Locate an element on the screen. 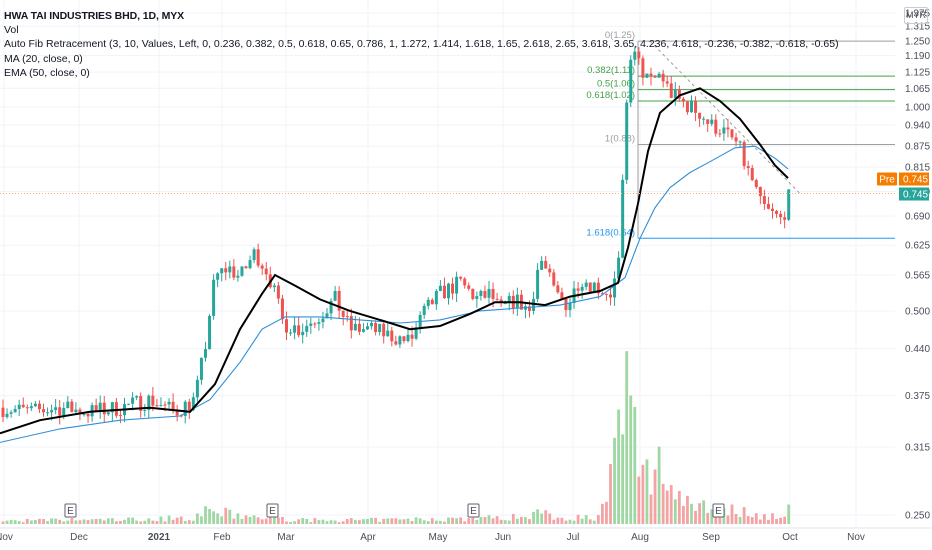  currency-button: MYR is located at coordinates (916, 15).